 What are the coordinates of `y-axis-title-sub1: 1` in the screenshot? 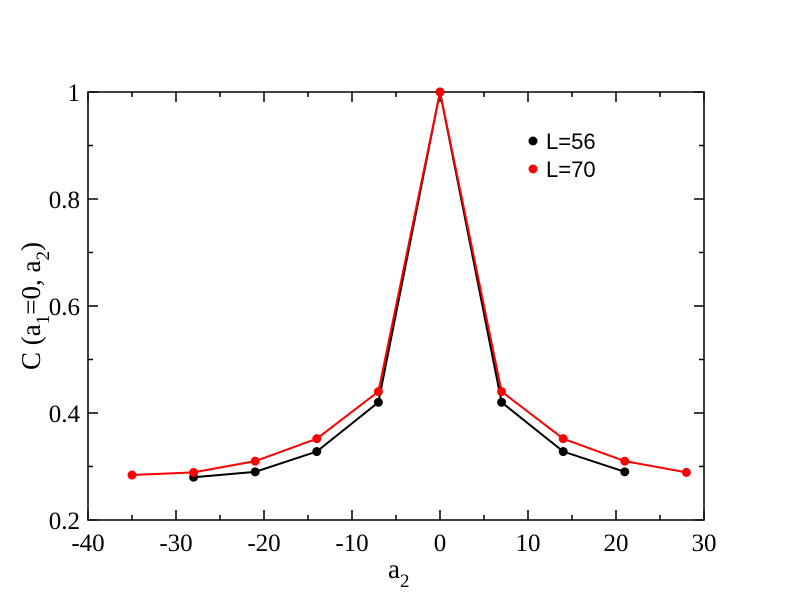 It's located at (43, 320).